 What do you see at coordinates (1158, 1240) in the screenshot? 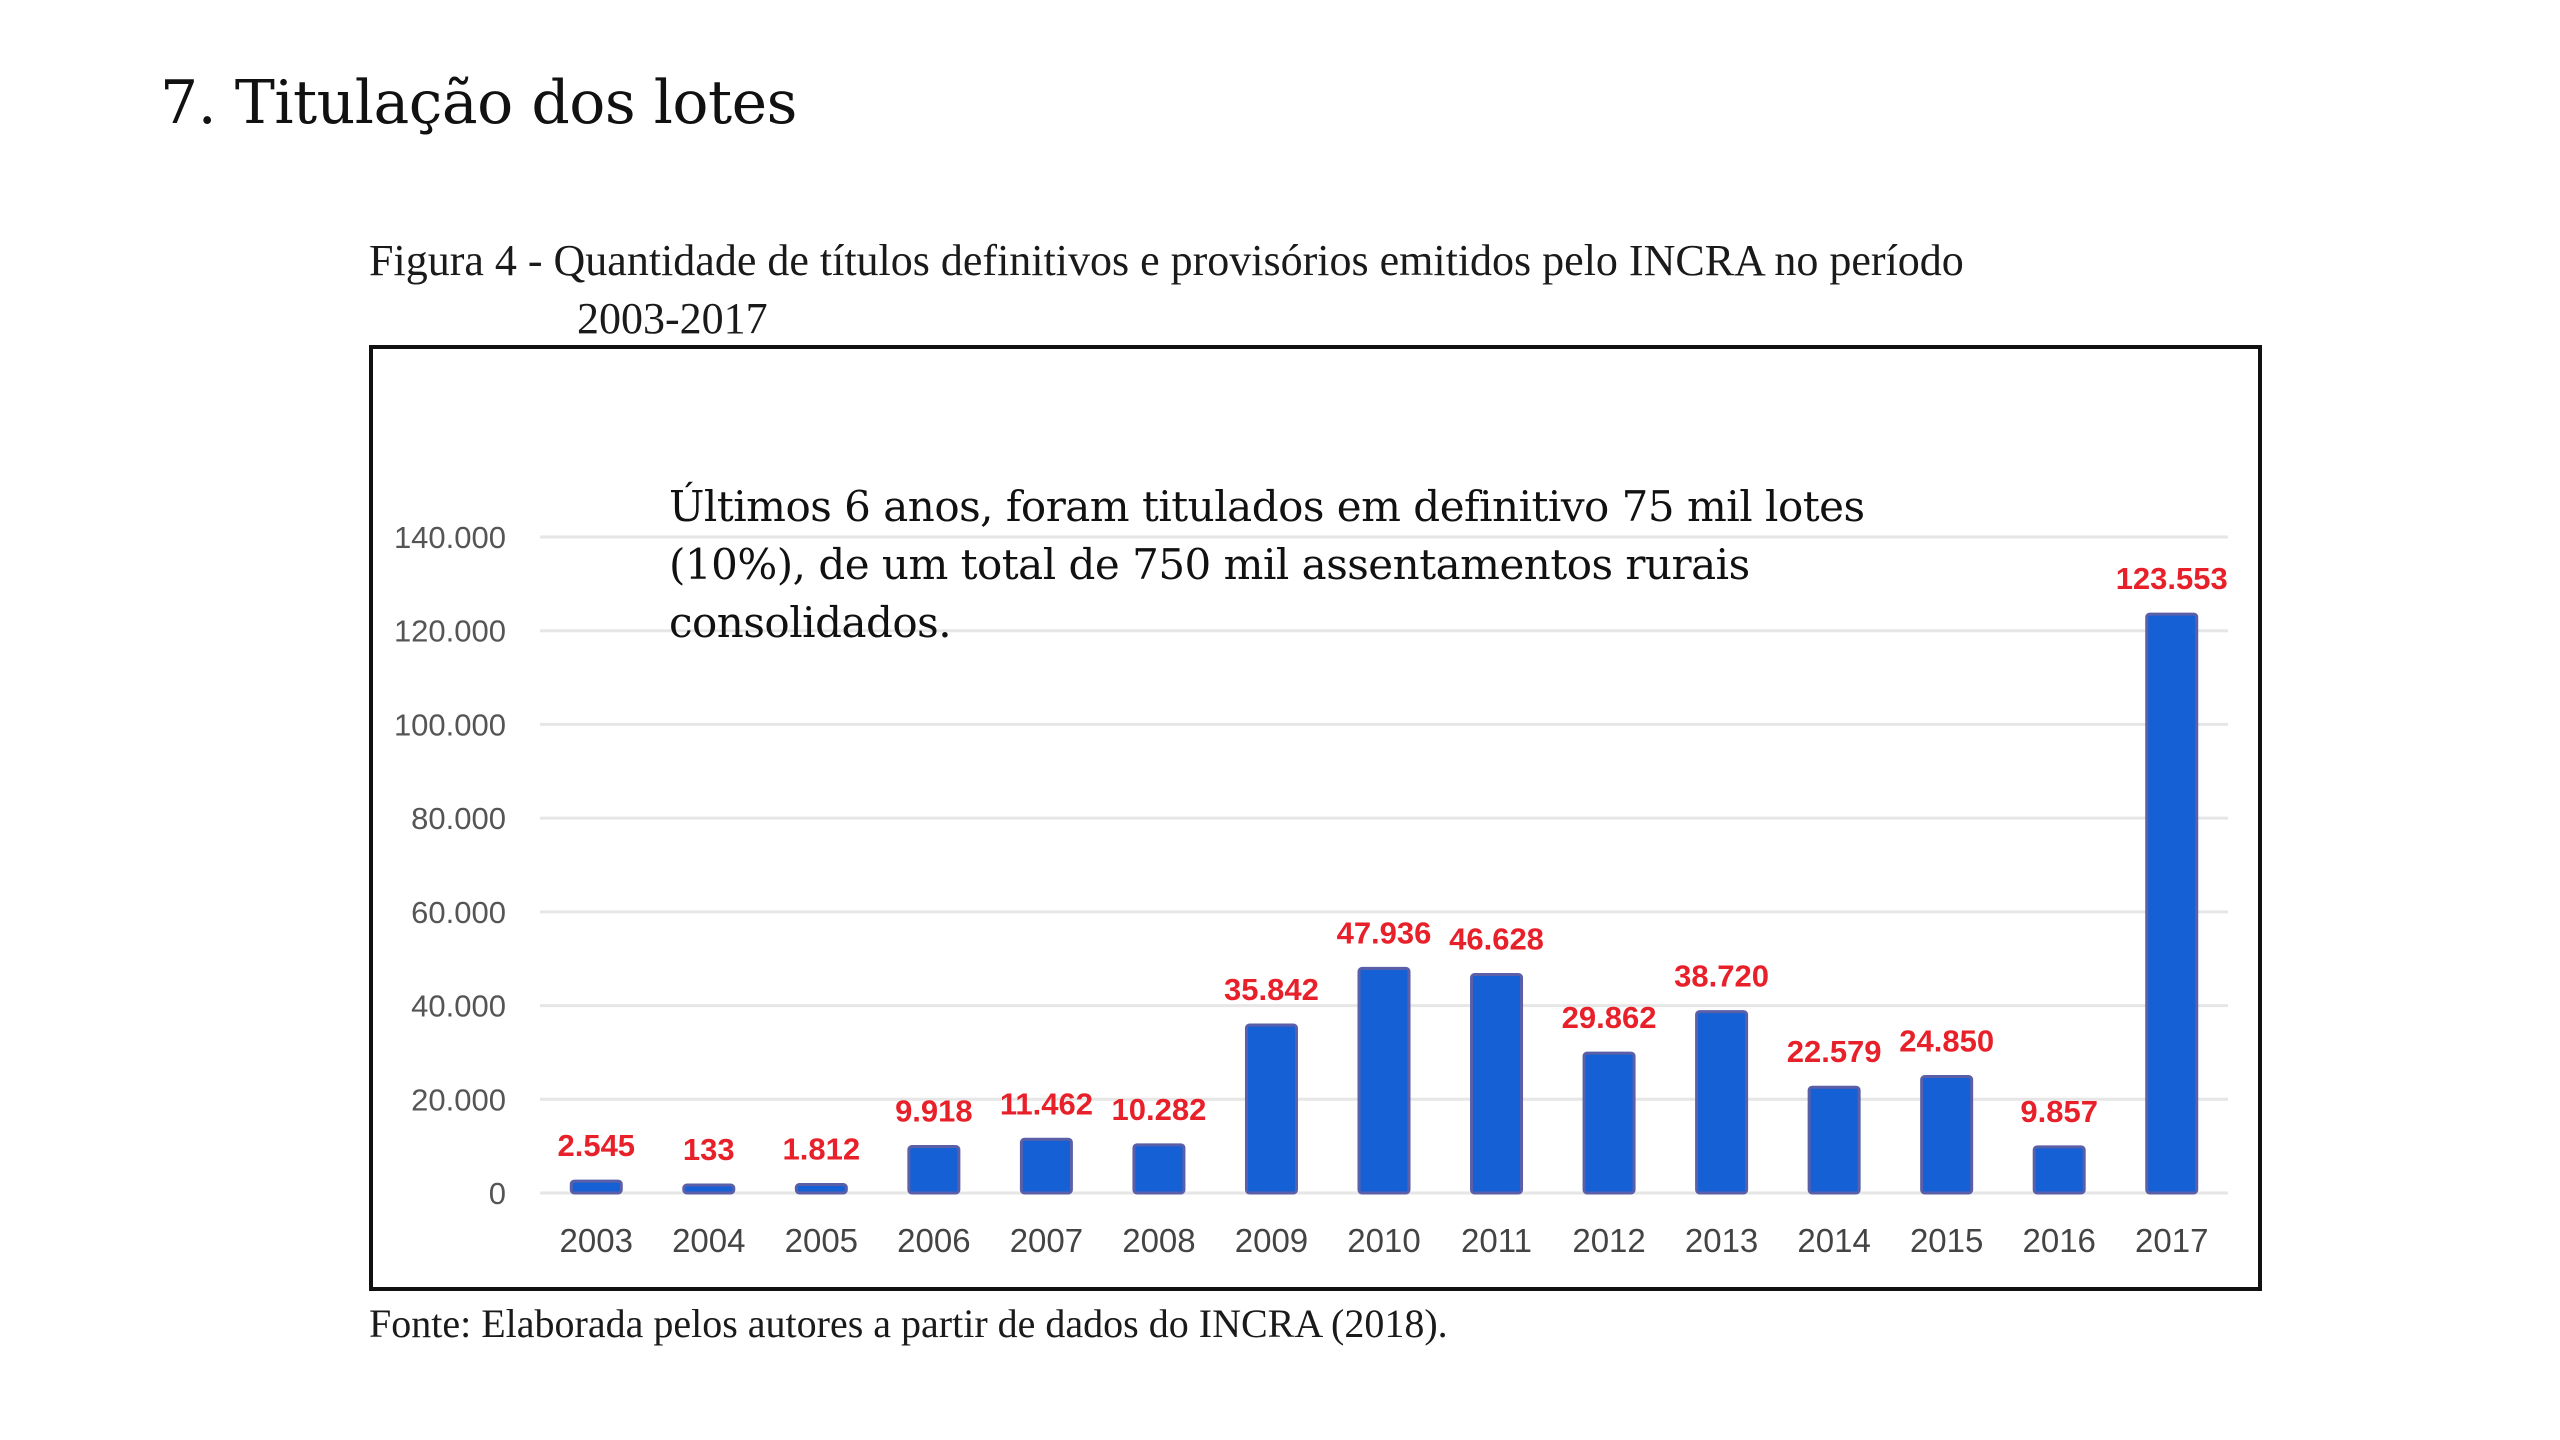
I see `x-tick-label: 2008` at bounding box center [1158, 1240].